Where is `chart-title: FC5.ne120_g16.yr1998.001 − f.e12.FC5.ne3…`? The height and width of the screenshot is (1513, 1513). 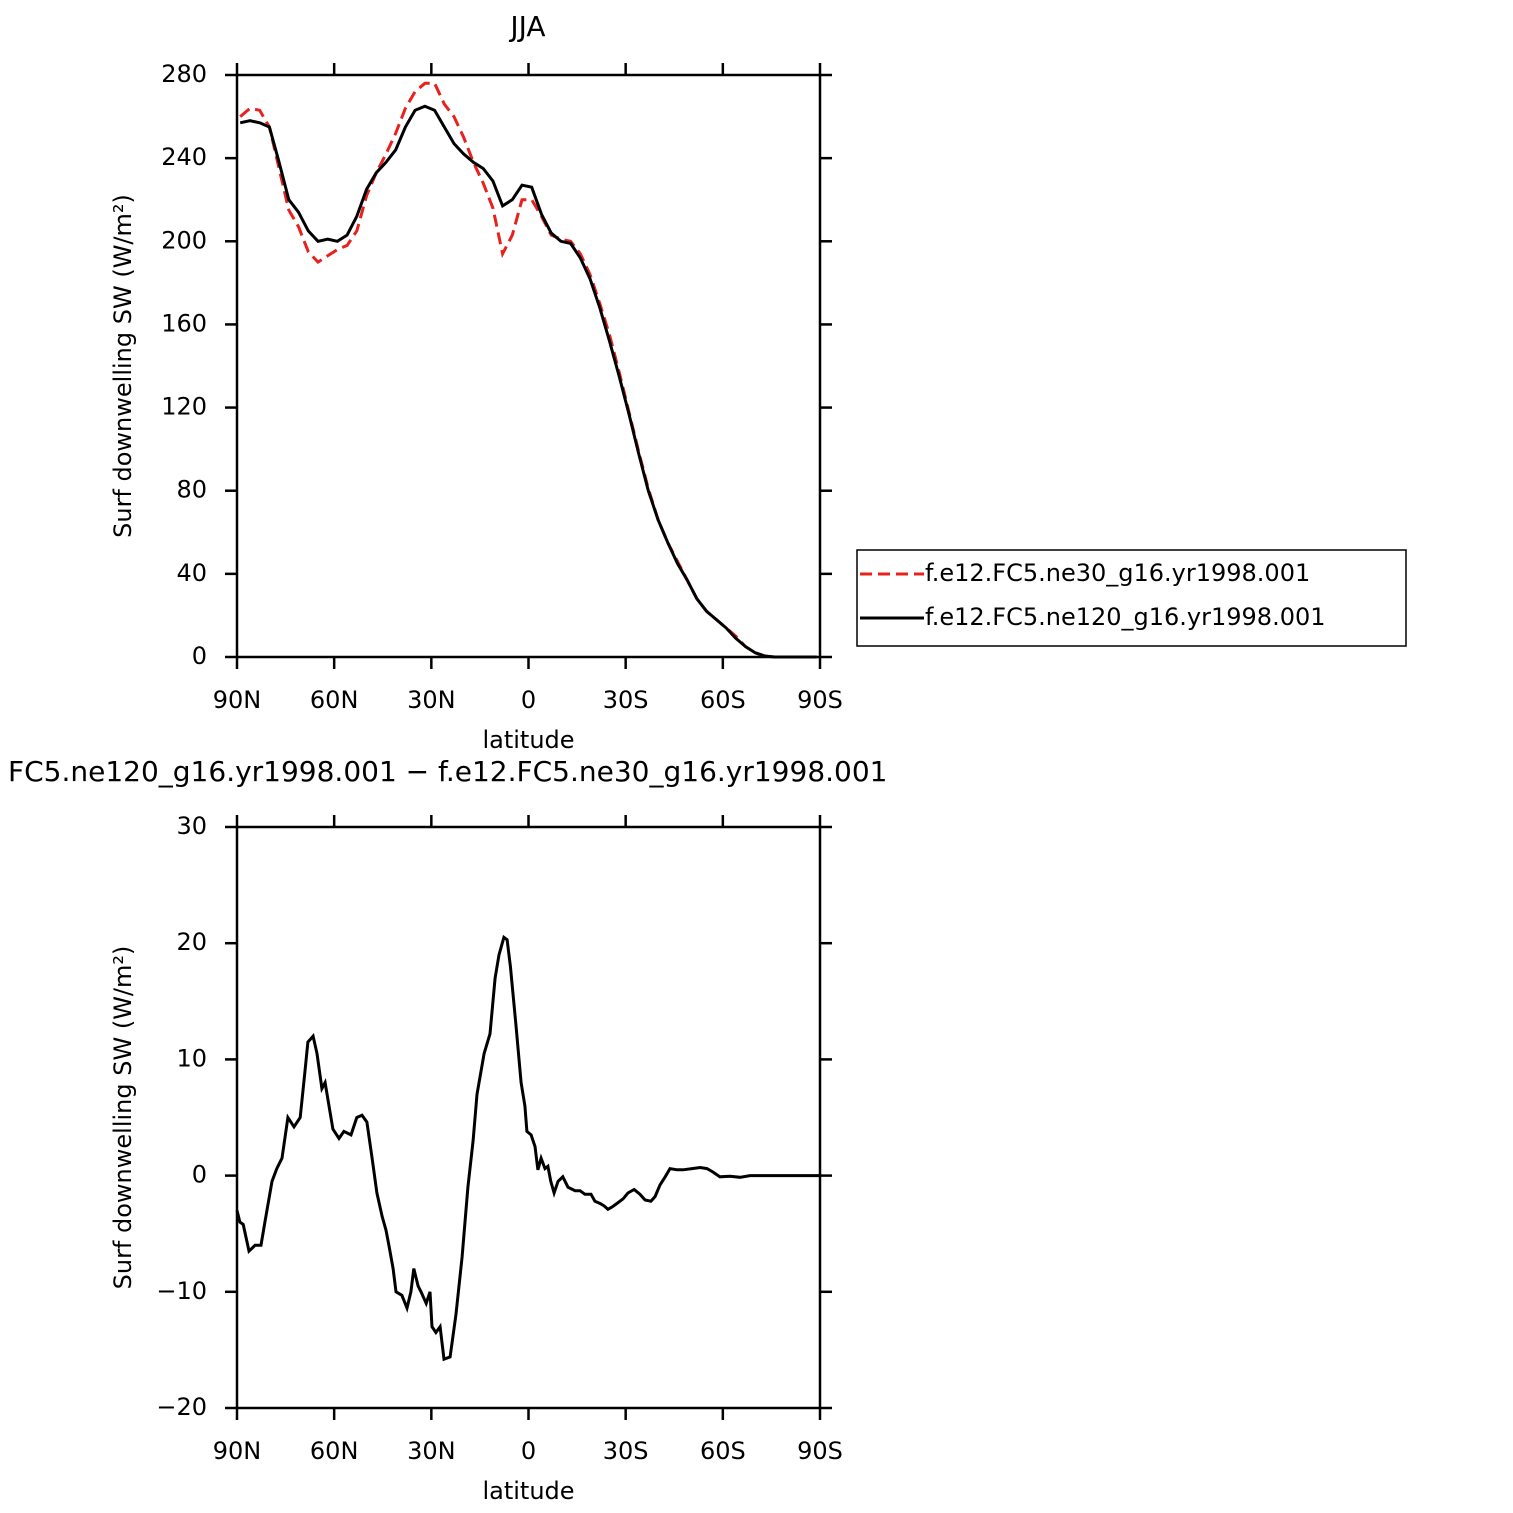
chart-title: FC5.ne120_g16.yr1998.001 − f.e12.FC5.ne3… is located at coordinates (447, 771).